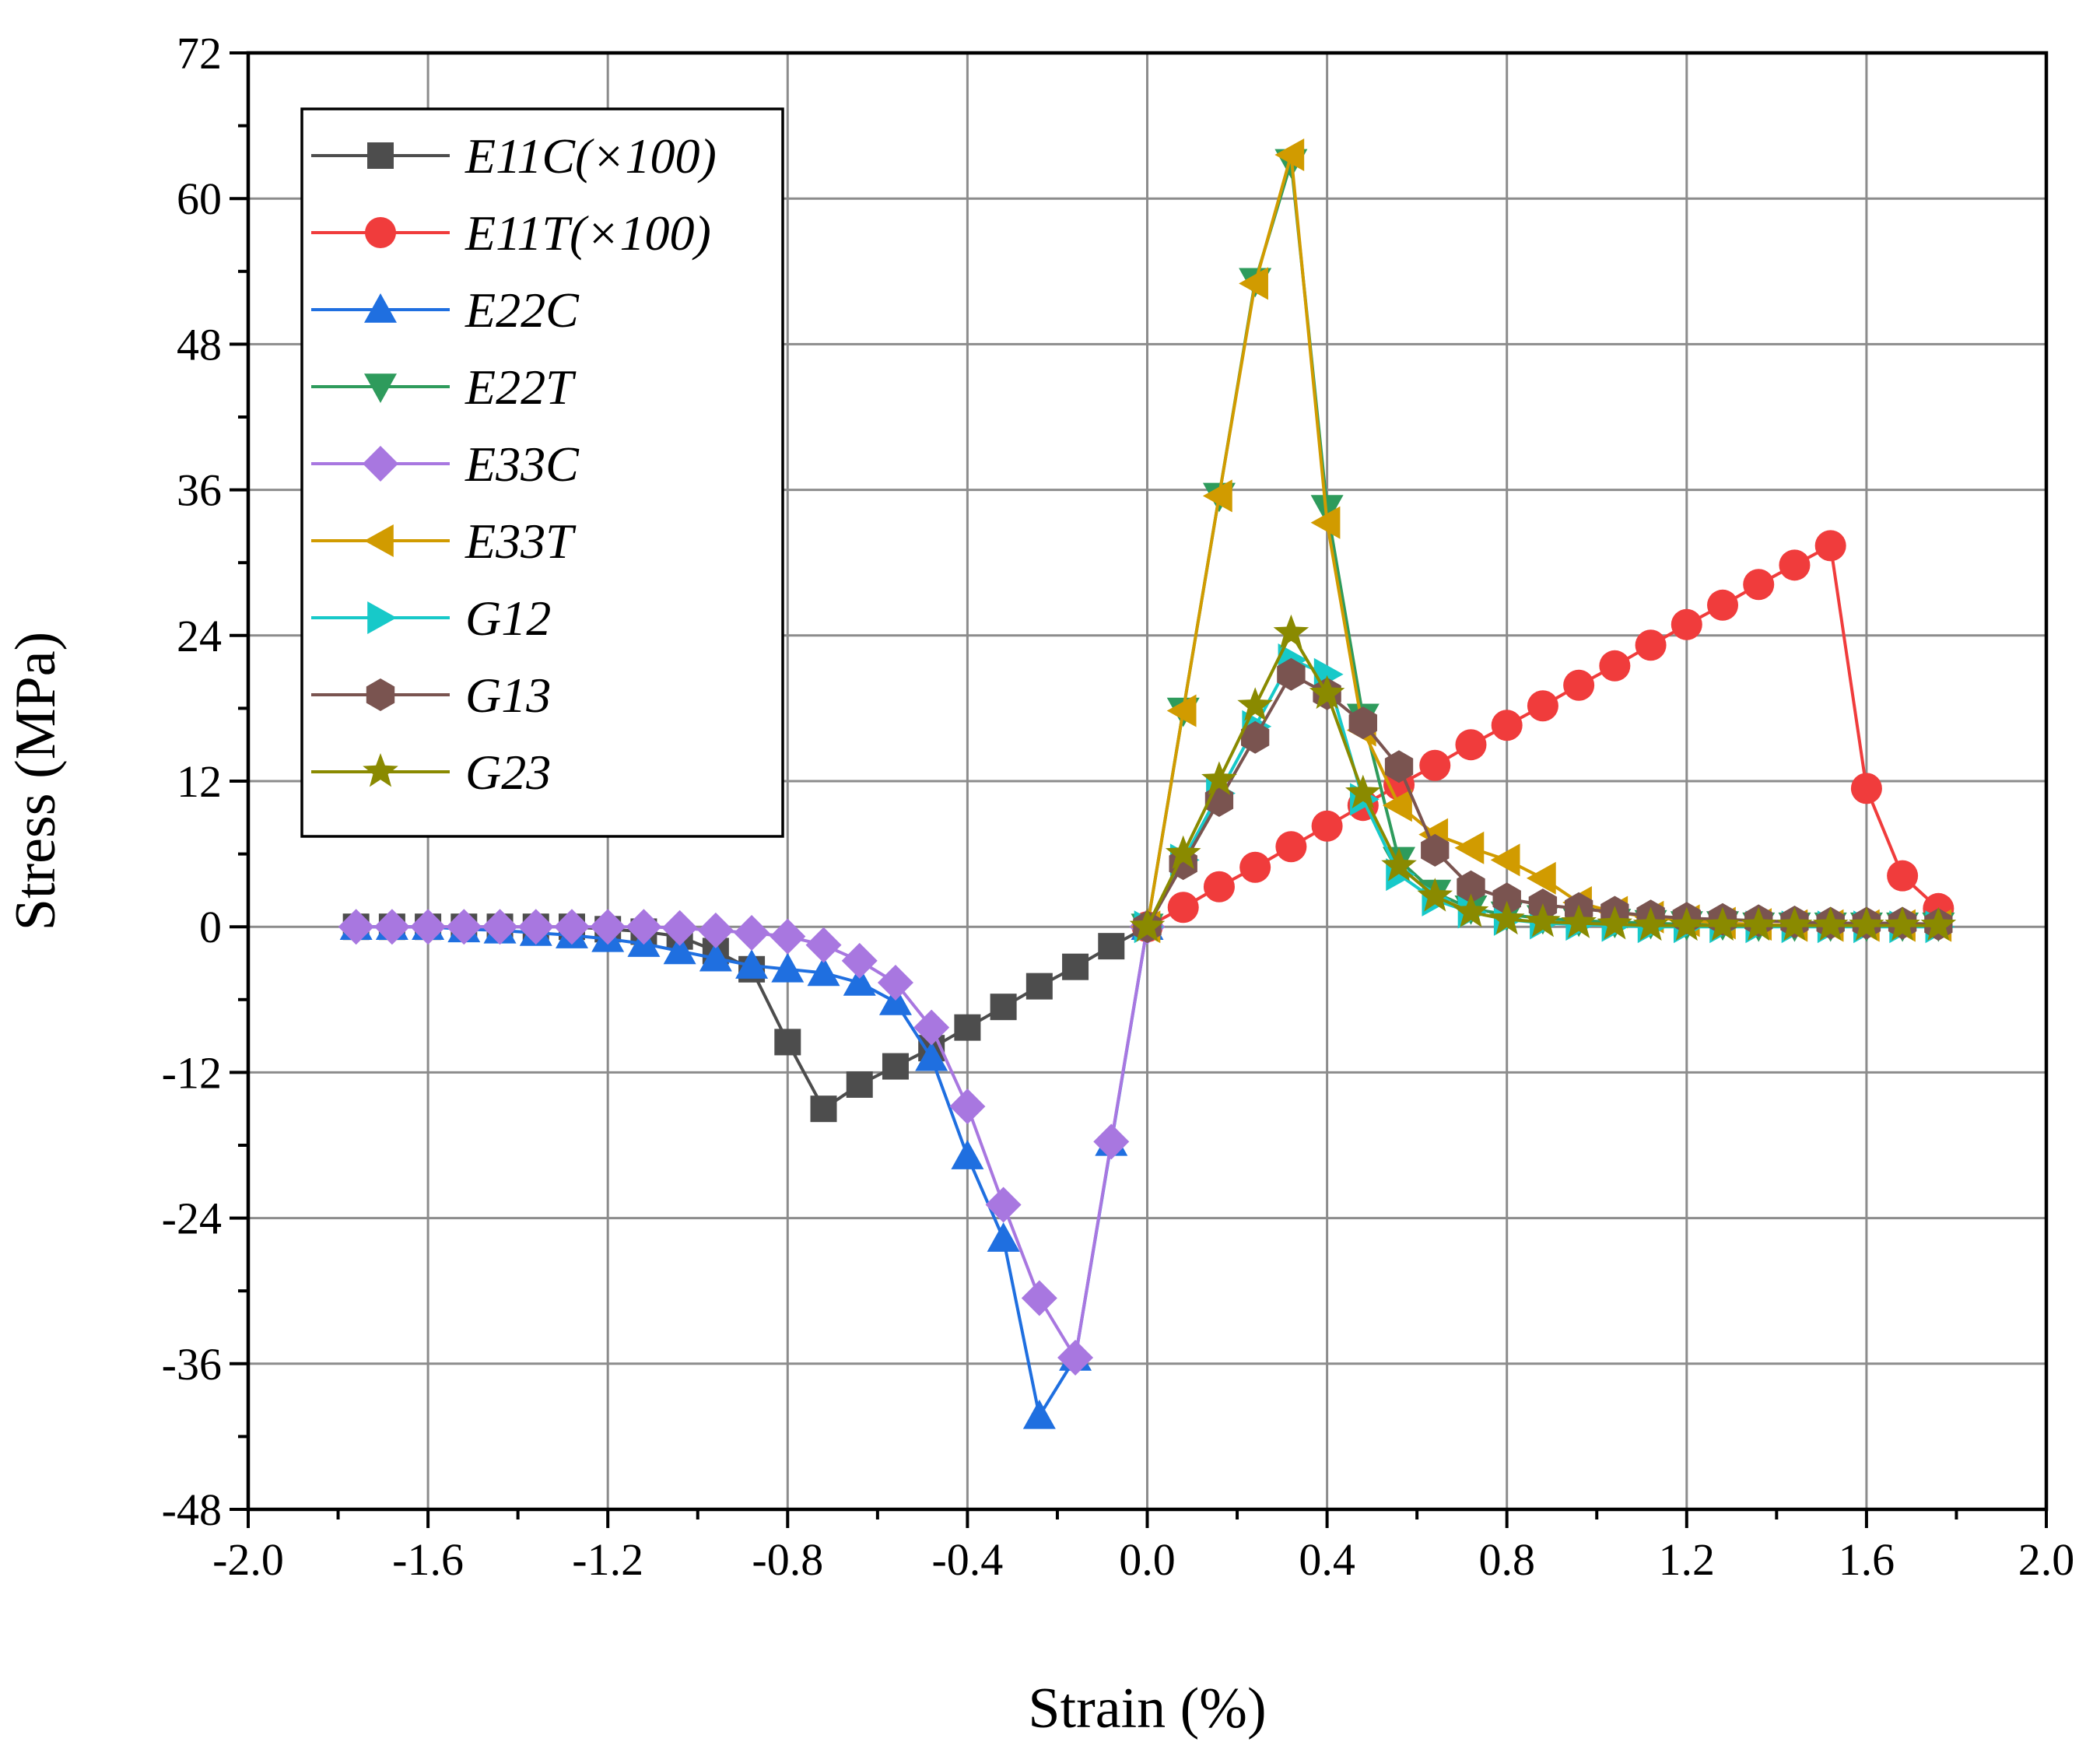  I want to click on x-tick-label: -1.6, so click(428, 1559).